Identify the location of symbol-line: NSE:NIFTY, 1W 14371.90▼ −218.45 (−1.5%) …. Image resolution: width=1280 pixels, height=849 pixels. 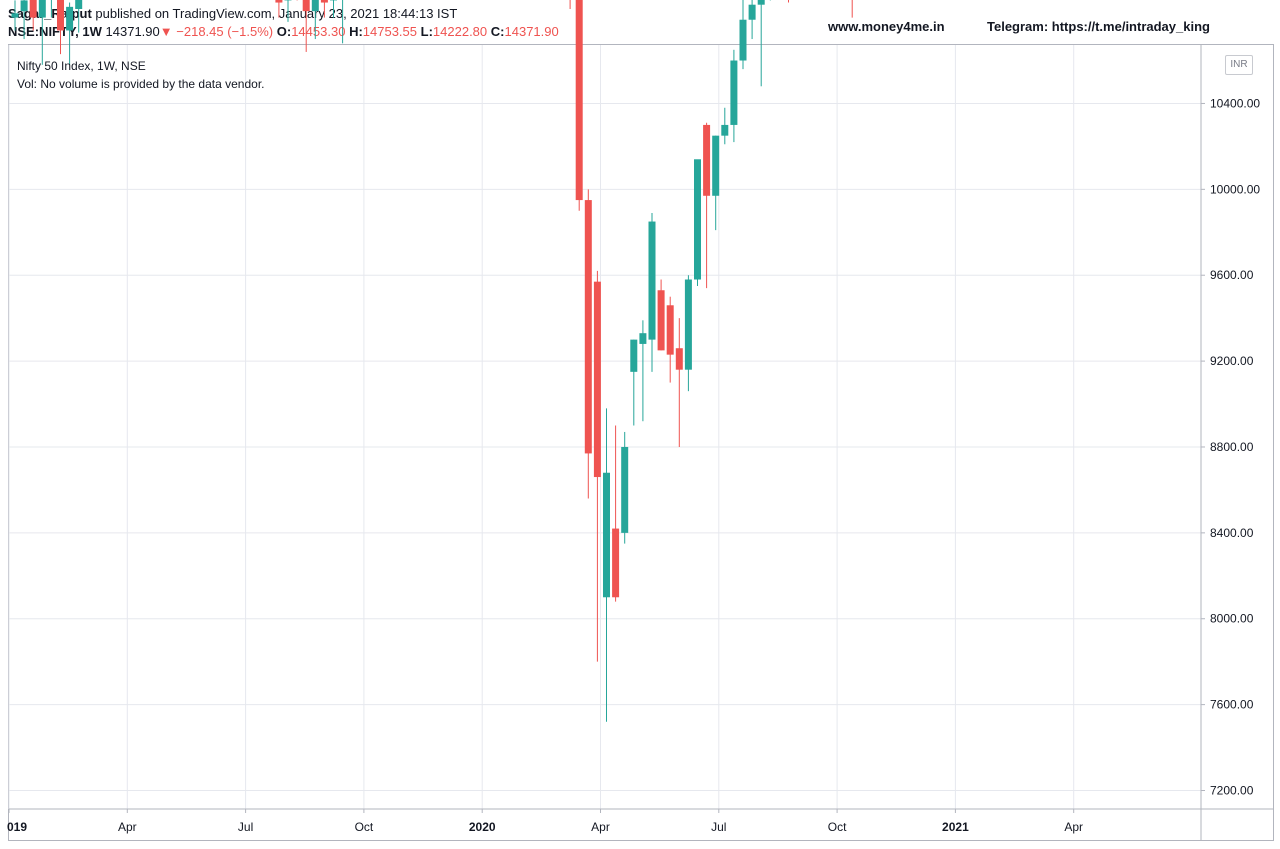
(283, 31).